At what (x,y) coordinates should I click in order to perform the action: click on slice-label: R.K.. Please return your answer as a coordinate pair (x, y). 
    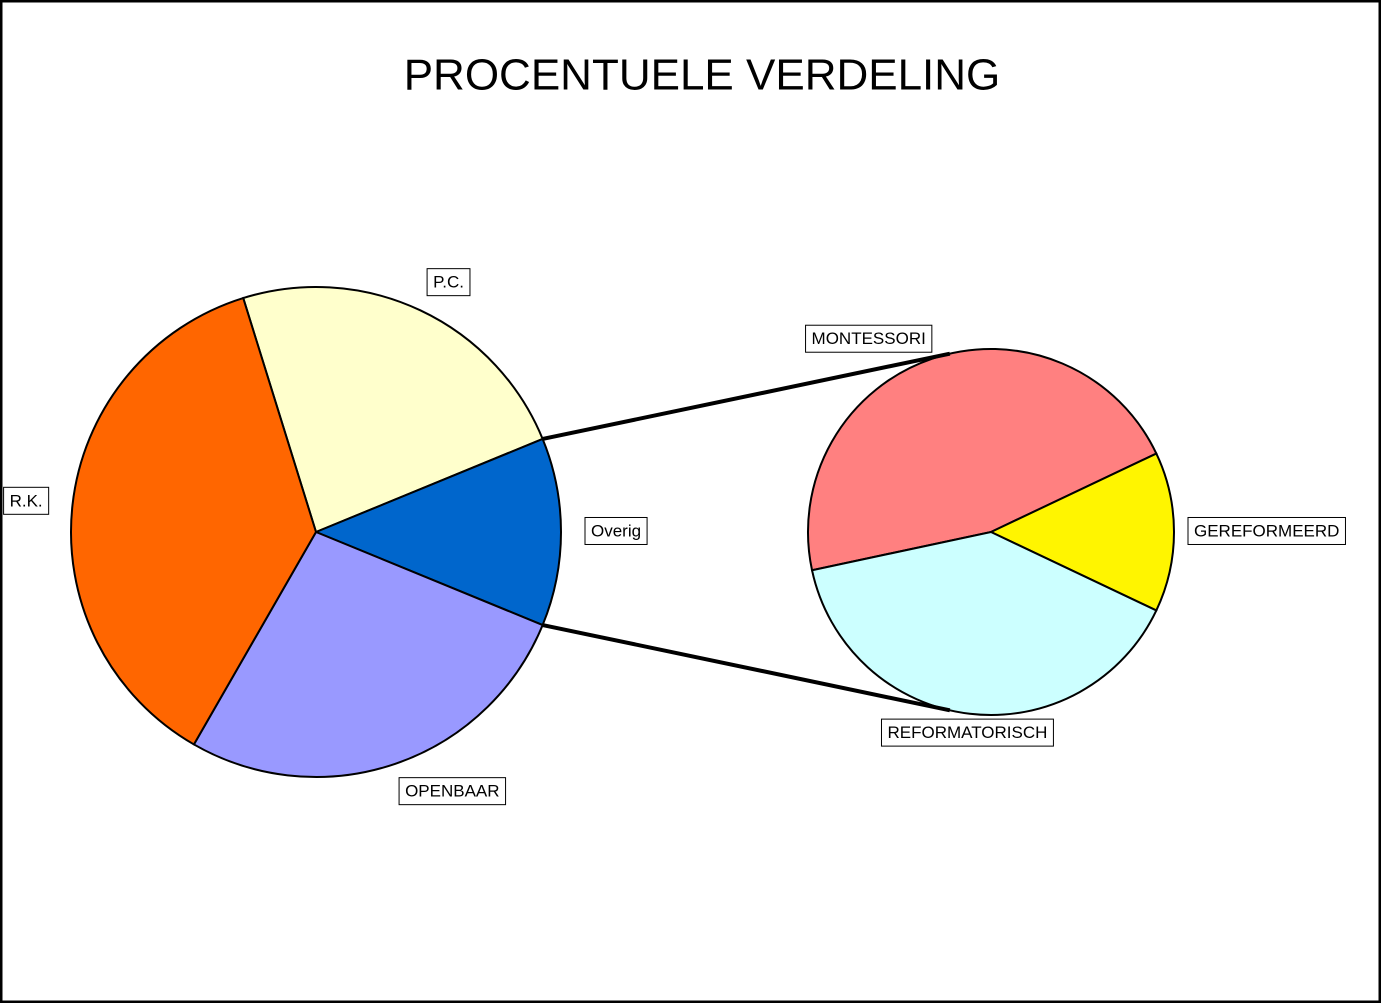
    Looking at the image, I should click on (26, 500).